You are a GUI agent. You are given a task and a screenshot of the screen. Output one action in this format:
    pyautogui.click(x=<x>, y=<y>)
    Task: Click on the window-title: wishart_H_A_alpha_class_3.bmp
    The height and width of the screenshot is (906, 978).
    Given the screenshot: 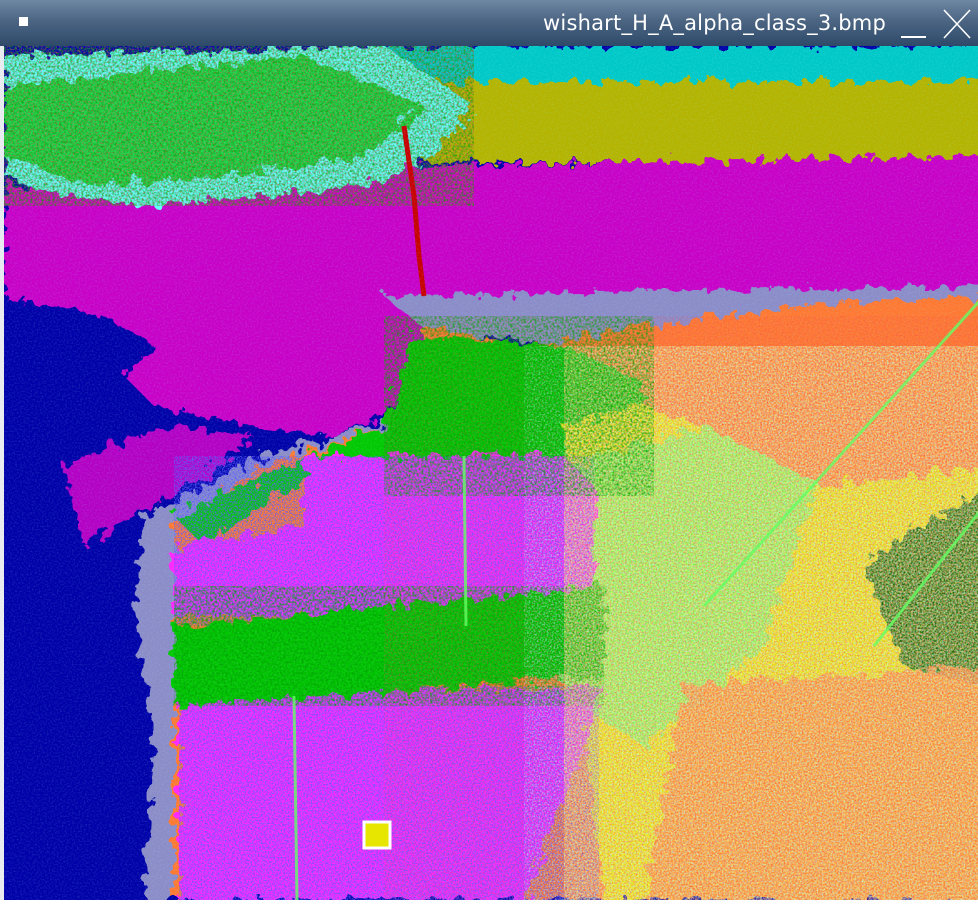 What is the action you would take?
    pyautogui.click(x=714, y=23)
    